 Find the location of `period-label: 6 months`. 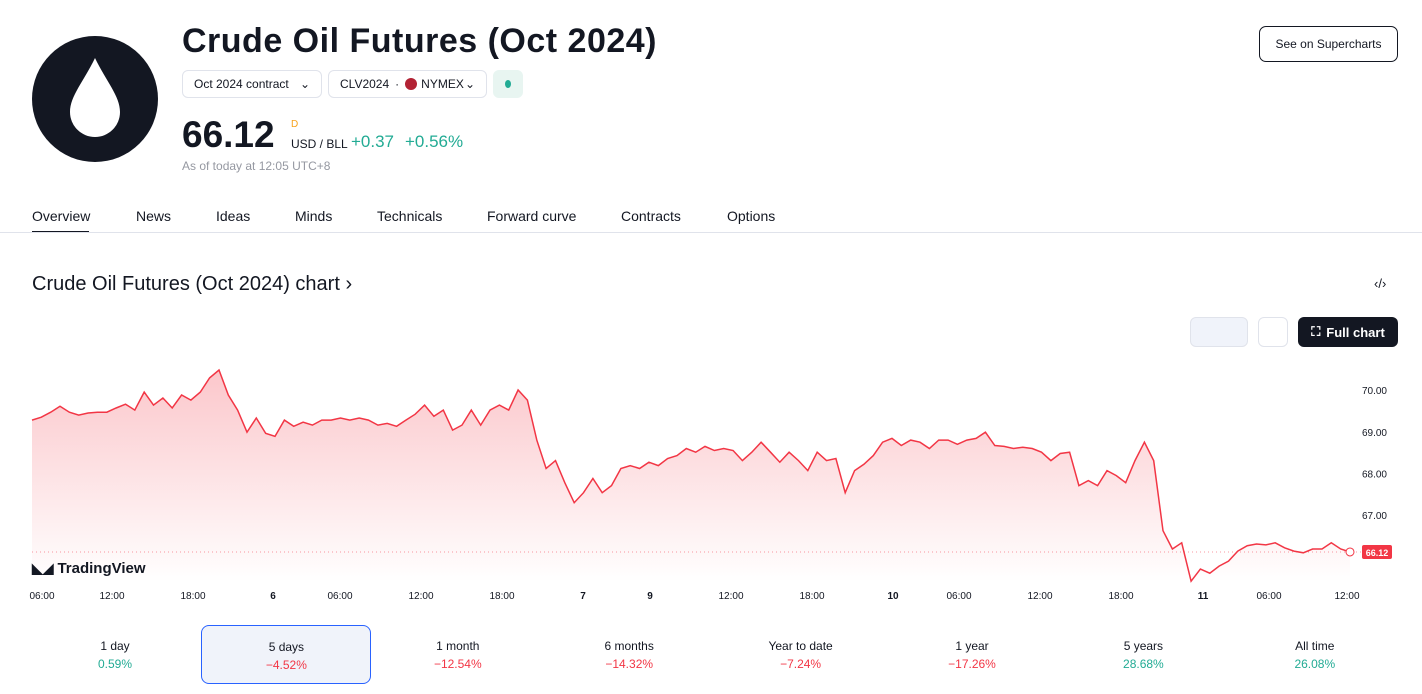

period-label: 6 months is located at coordinates (629, 646).